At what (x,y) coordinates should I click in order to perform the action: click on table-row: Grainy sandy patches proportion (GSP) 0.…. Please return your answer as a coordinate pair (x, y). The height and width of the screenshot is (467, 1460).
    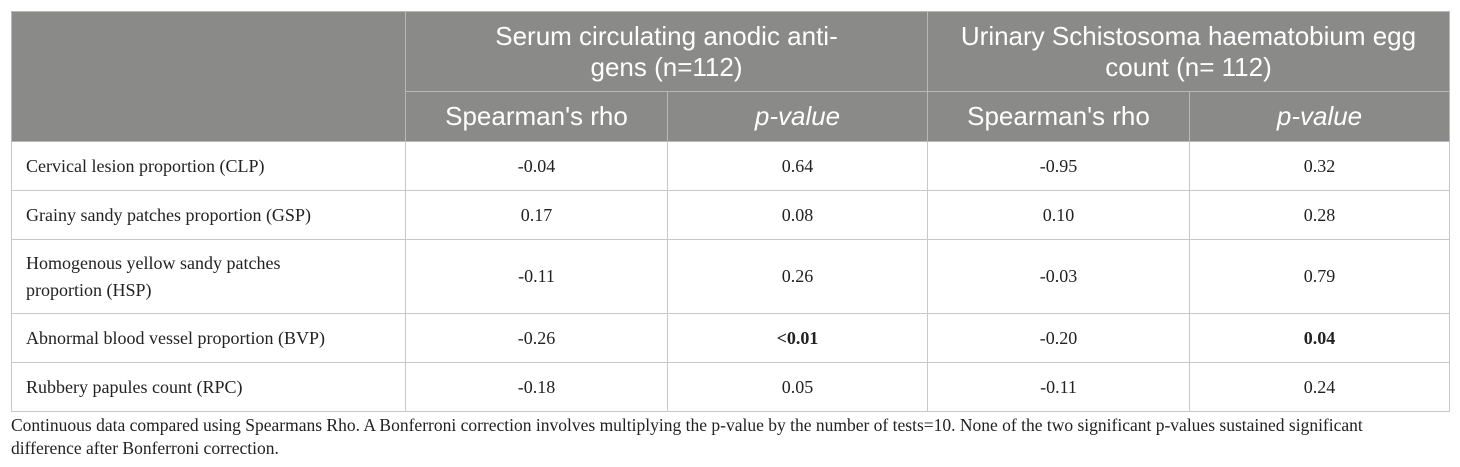
    Looking at the image, I should click on (730, 215).